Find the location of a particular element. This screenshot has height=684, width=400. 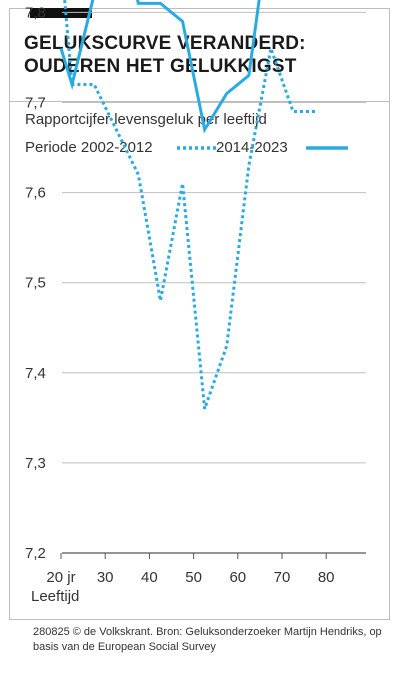

x-axis-label: Leeftijd is located at coordinates (55, 596).